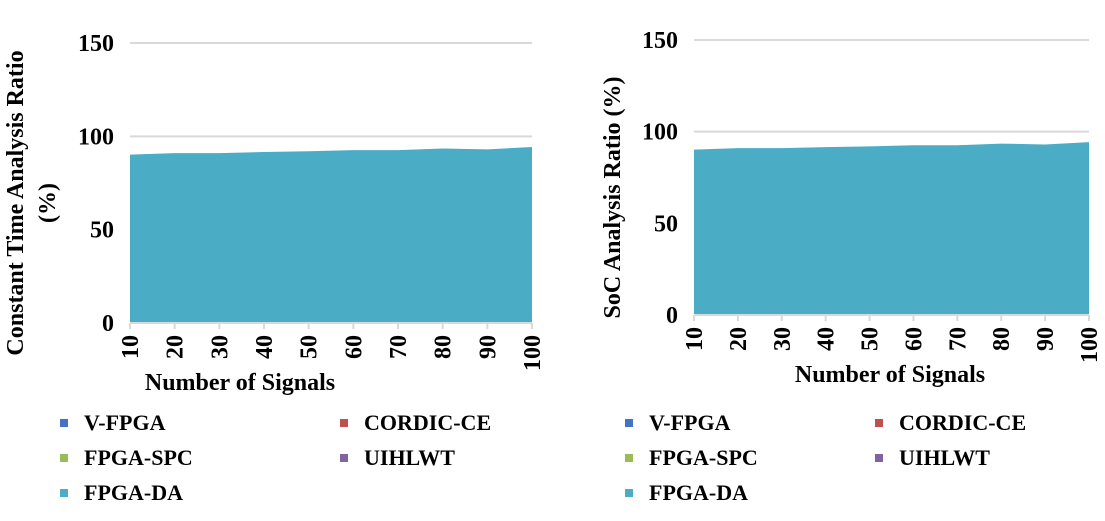 Image resolution: width=1105 pixels, height=521 pixels. What do you see at coordinates (32, 202) in the screenshot?
I see `y-axis-title: Constant Time Analysis Ratio (%)` at bounding box center [32, 202].